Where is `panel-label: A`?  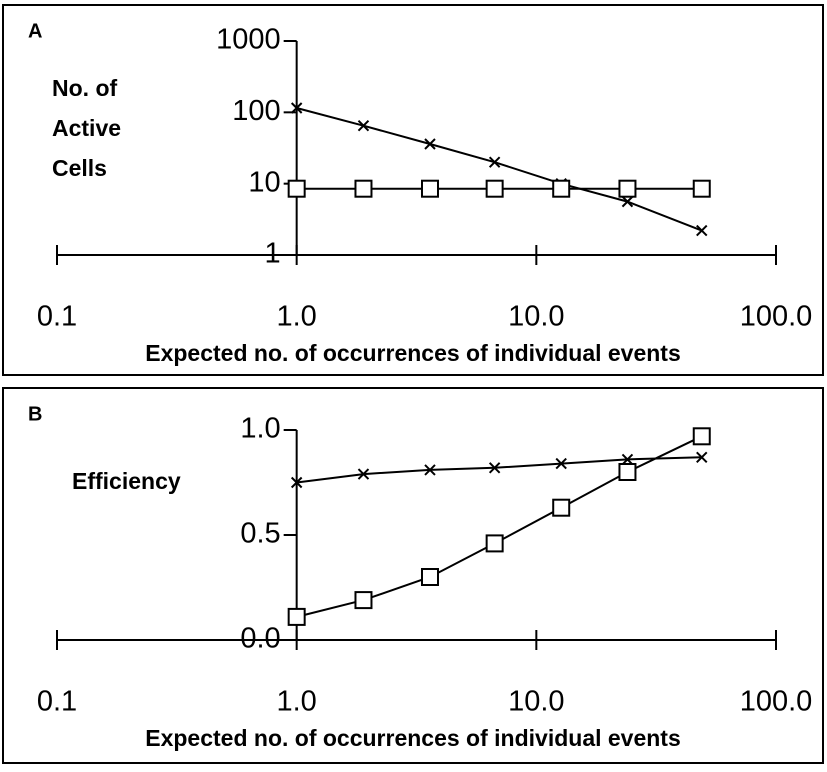
panel-label: A is located at coordinates (35, 31).